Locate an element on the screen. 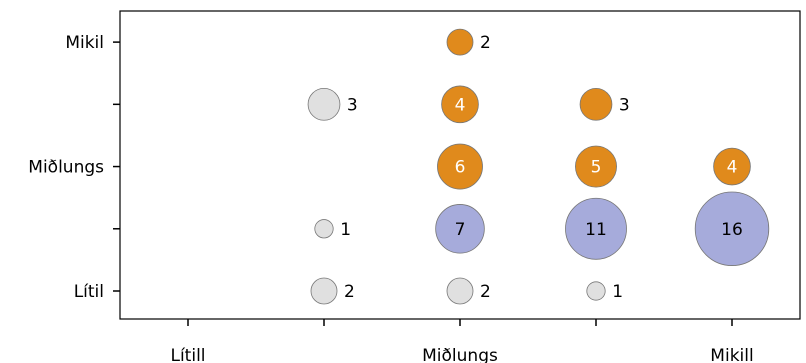  bubble-label: 11 is located at coordinates (596, 230).